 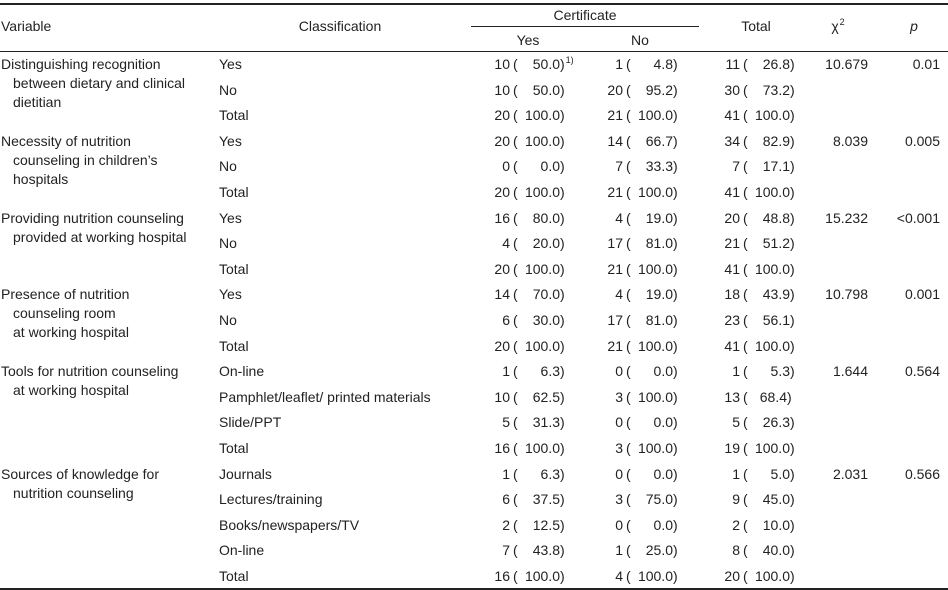 What do you see at coordinates (838, 27) in the screenshot?
I see `header-chi-square: χ2` at bounding box center [838, 27].